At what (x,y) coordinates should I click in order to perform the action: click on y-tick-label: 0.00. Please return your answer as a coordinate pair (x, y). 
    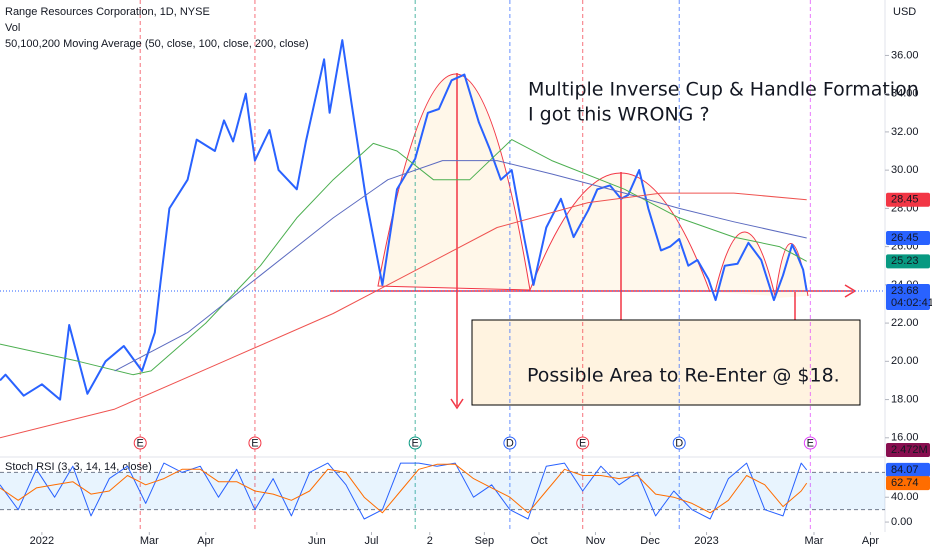
    Looking at the image, I should click on (901, 522).